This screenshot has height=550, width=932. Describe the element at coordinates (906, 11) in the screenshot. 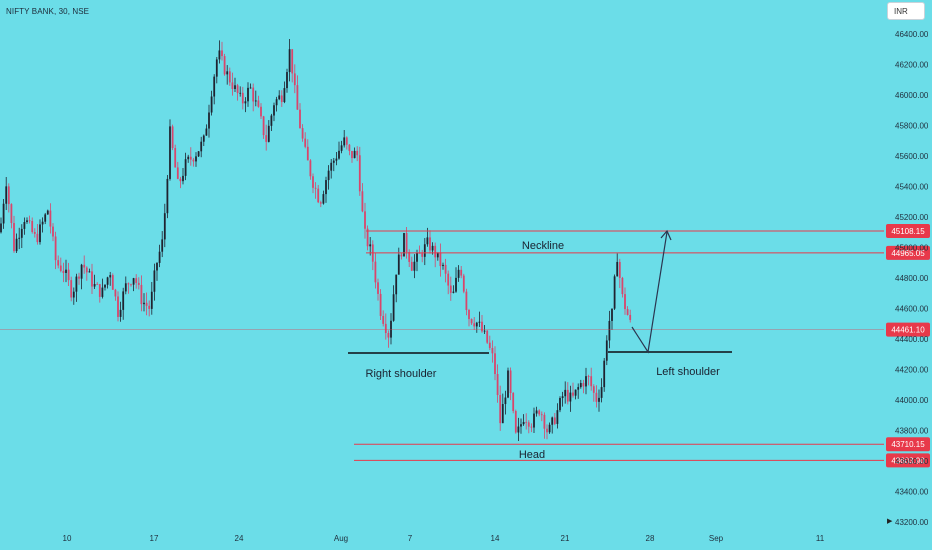

I see `currency-button: INR` at that location.